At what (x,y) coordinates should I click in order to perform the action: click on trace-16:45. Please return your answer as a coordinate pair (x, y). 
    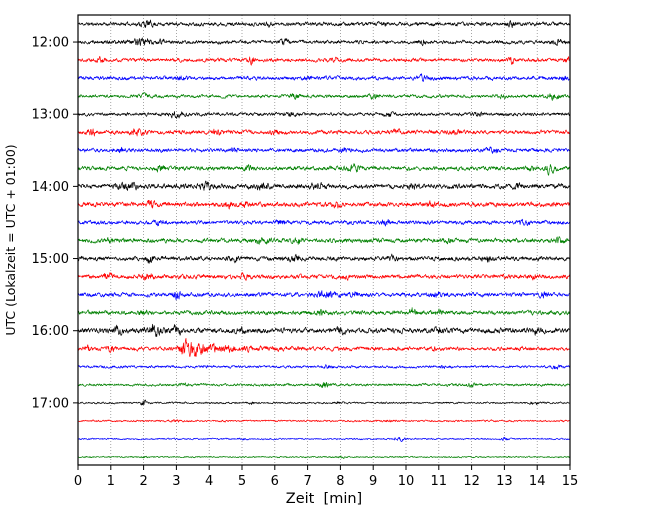
    Looking at the image, I should click on (324, 384).